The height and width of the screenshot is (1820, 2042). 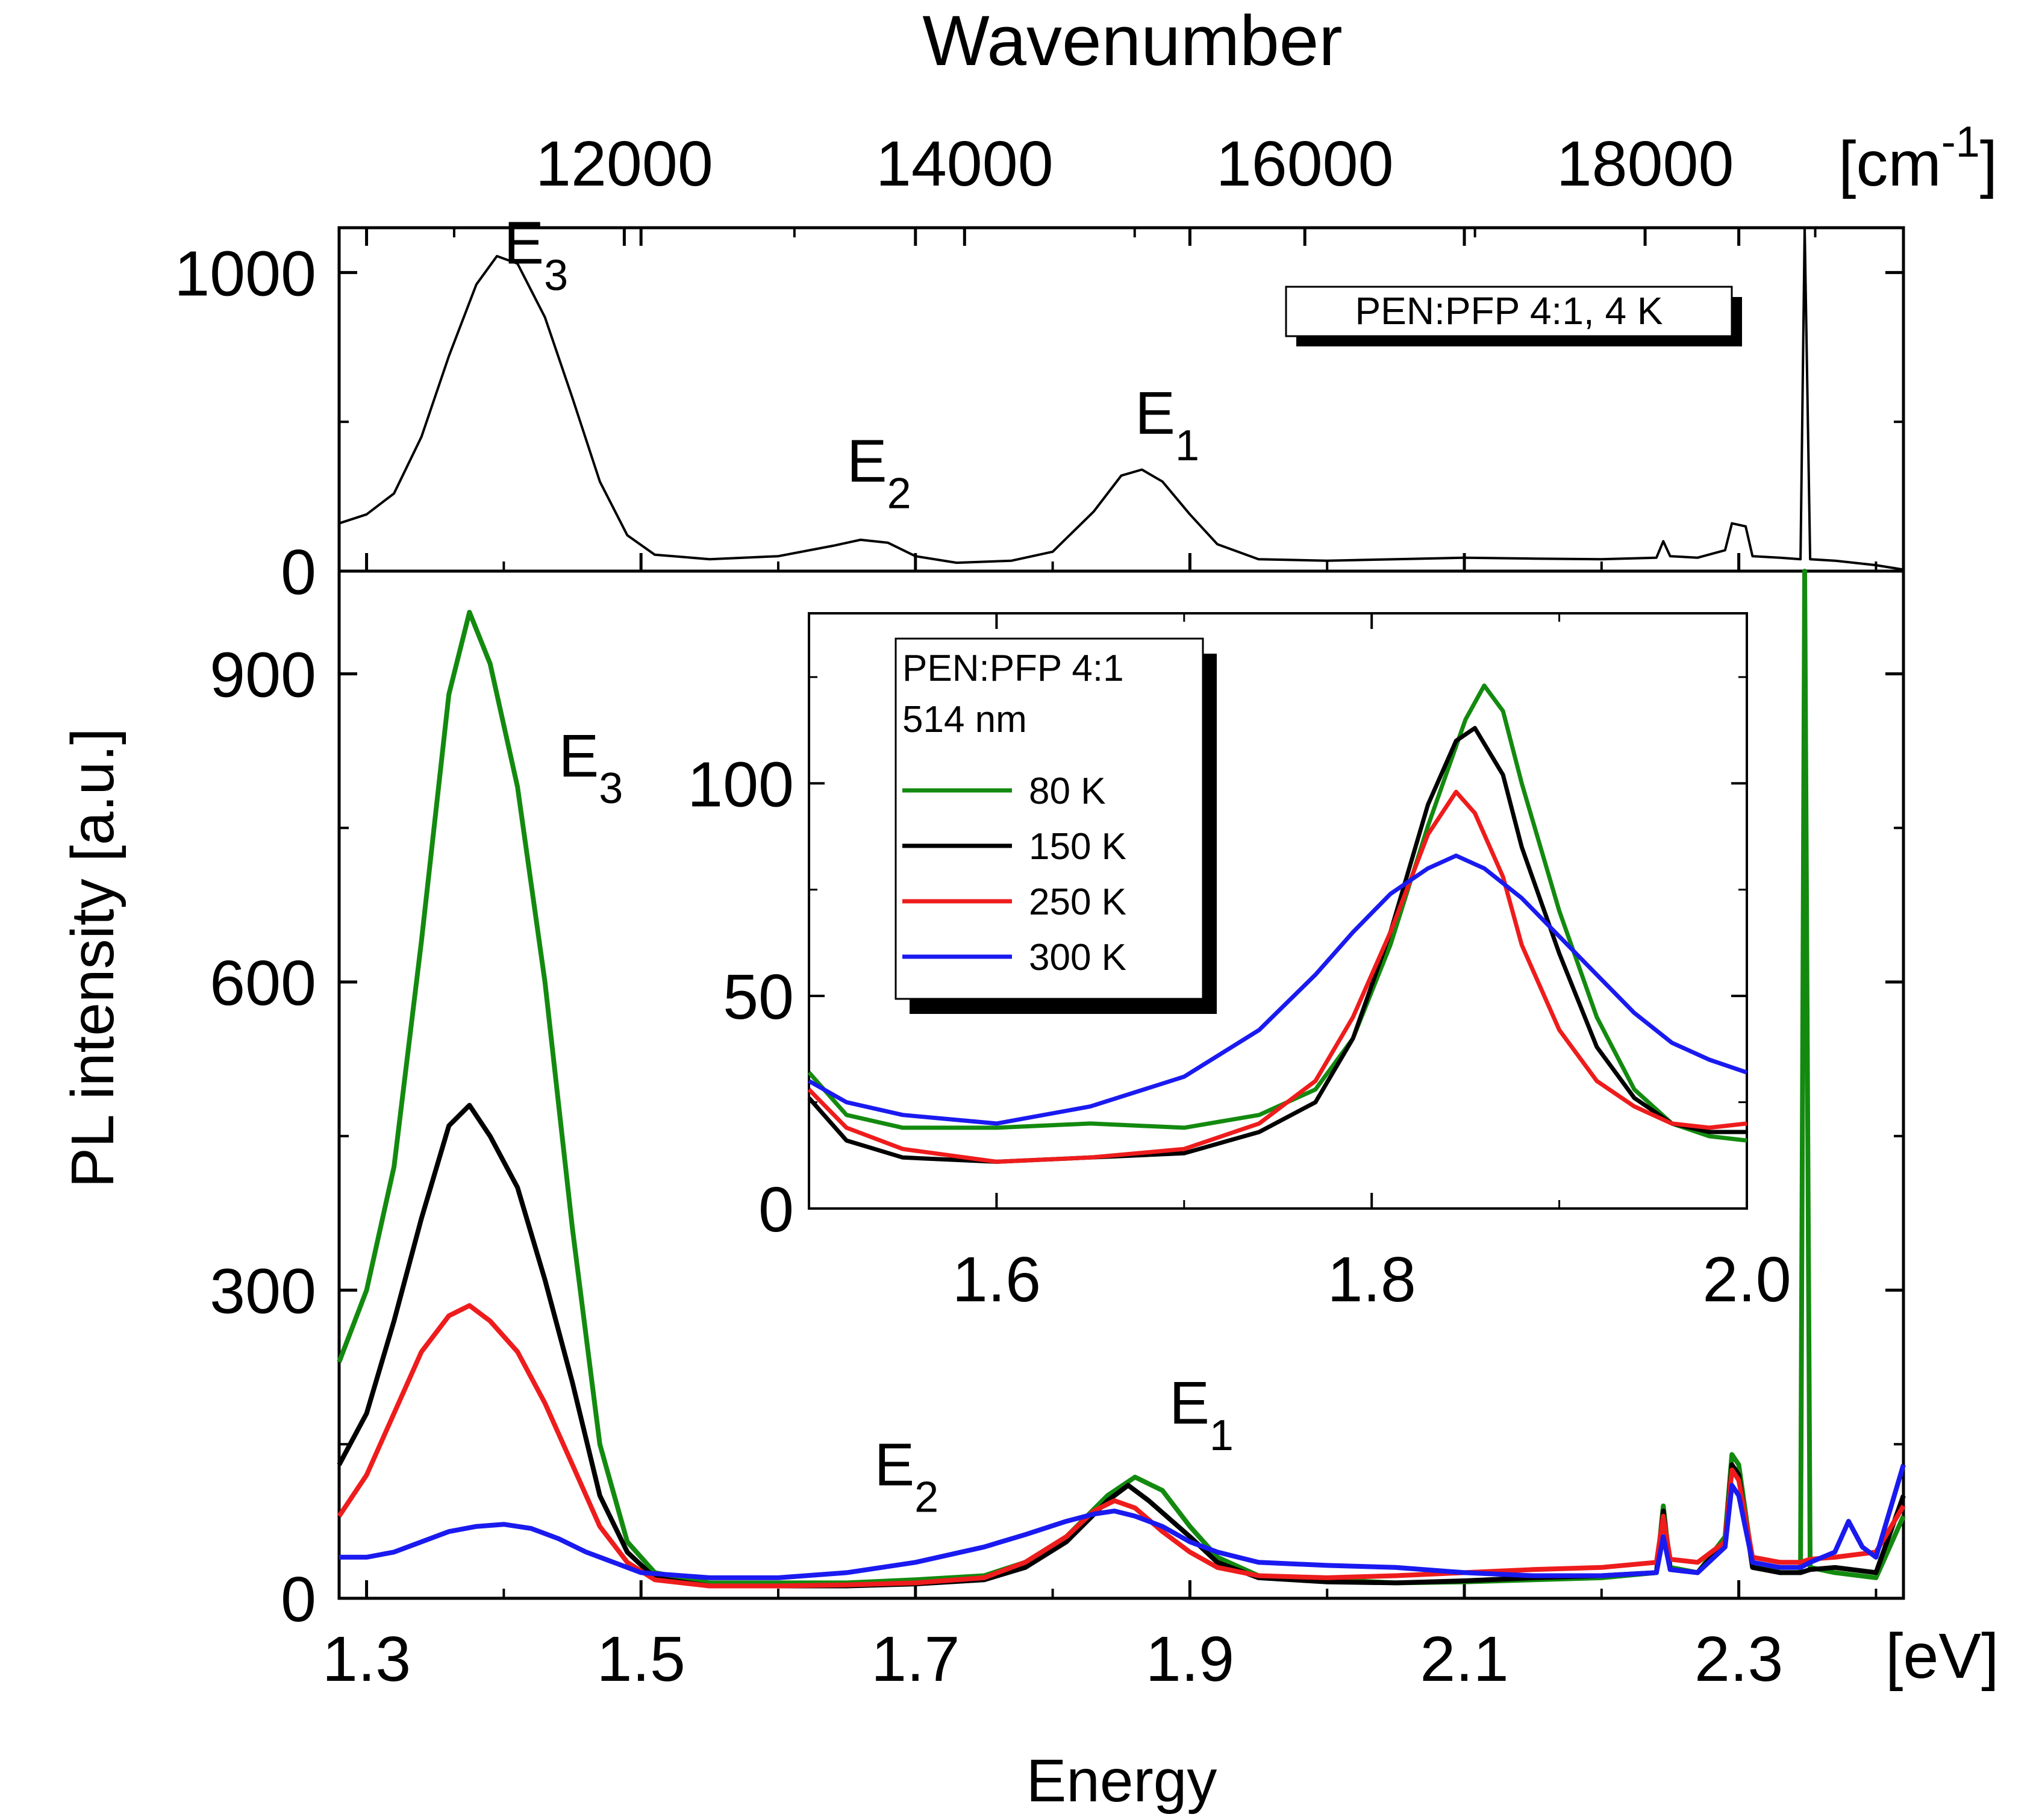 I want to click on x-tick-label: 2.1, so click(x=1464, y=1660).